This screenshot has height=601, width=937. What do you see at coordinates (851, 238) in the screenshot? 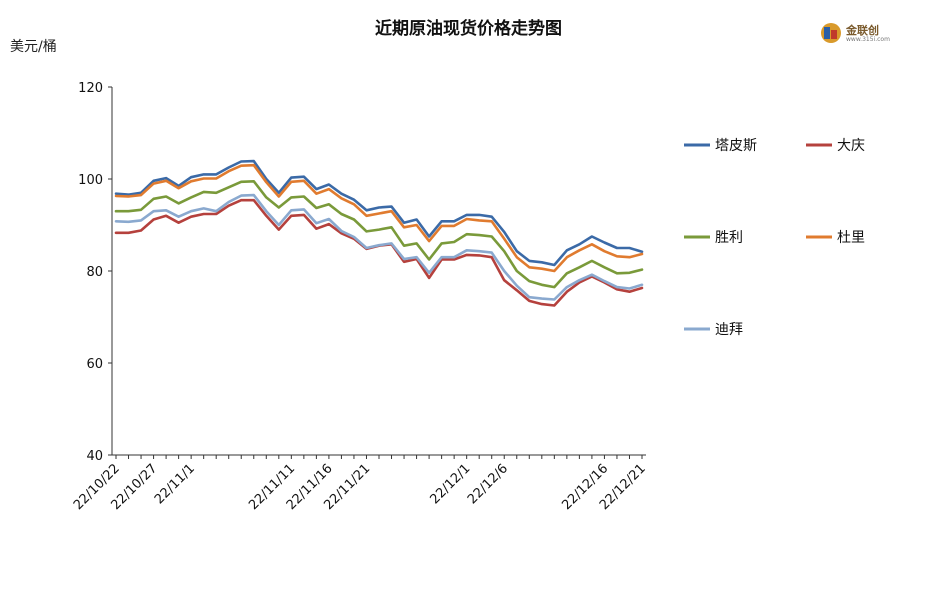
I see `legend-label: 杜里` at bounding box center [851, 238].